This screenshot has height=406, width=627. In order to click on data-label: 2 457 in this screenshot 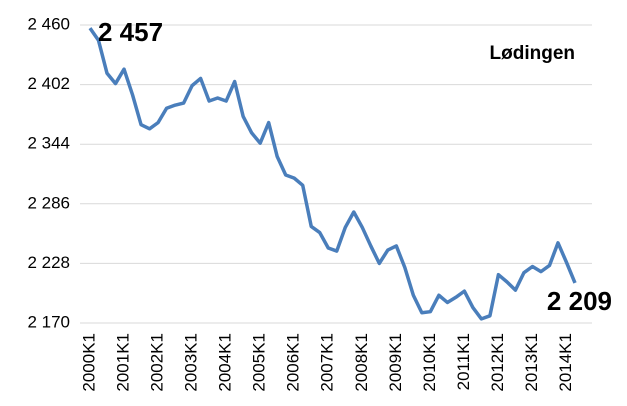, I will do `click(130, 32)`.